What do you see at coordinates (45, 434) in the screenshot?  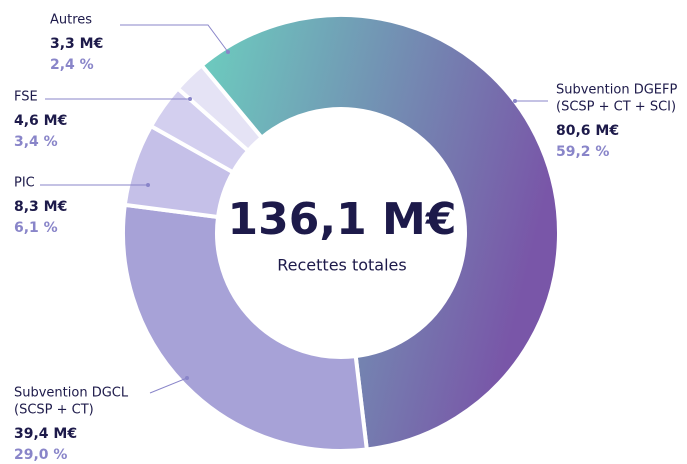 I see `value-label: 39,4 M€` at bounding box center [45, 434].